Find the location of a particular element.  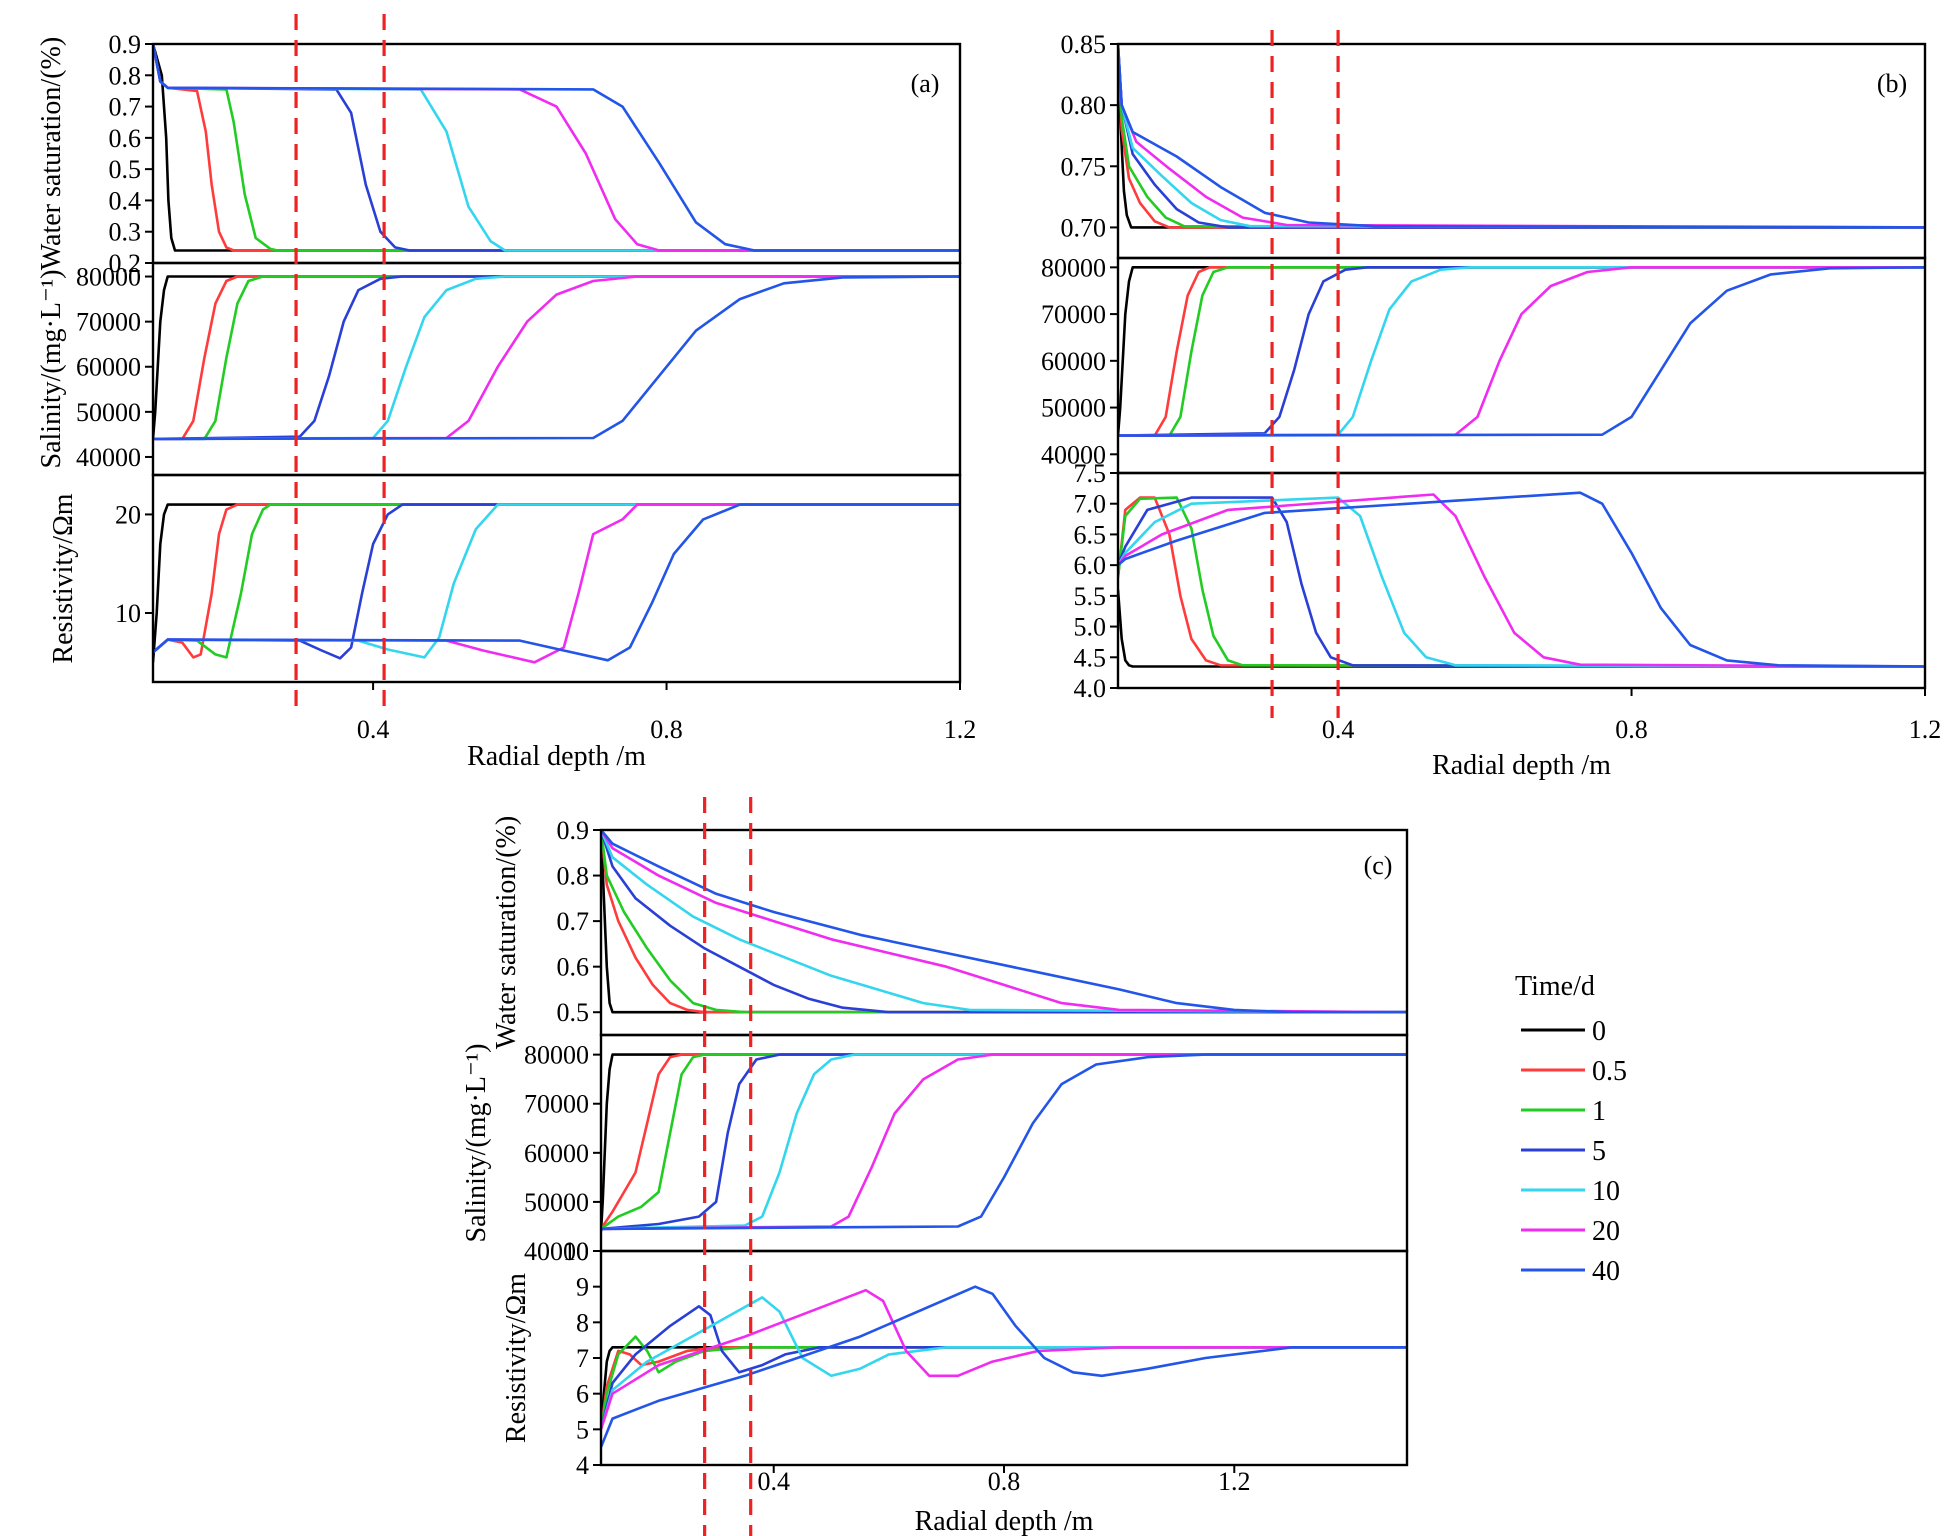

subplot-1: 0.5 0.6 0.7 0.8 0.9 Water saturation/(%) is located at coordinates (950, 932).